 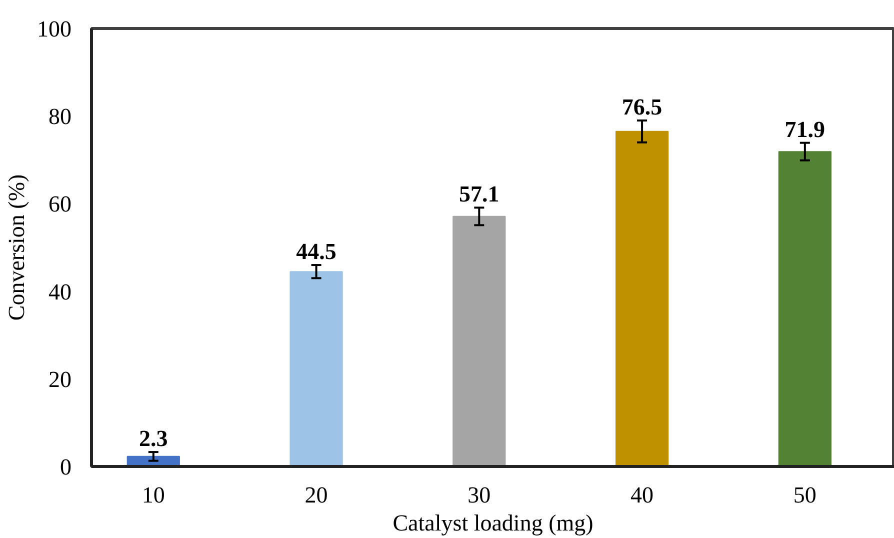 What do you see at coordinates (60, 117) in the screenshot?
I see `y-tick-label: 80` at bounding box center [60, 117].